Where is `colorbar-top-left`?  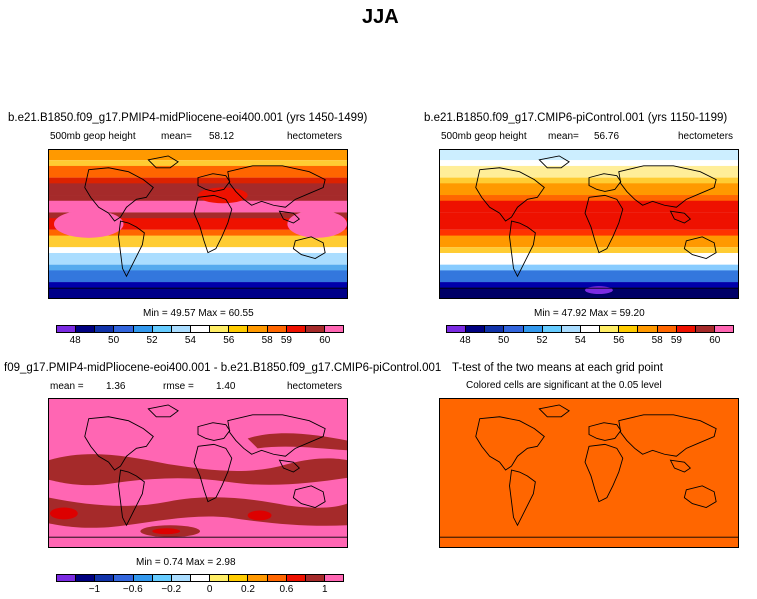 colorbar-top-left is located at coordinates (200, 329).